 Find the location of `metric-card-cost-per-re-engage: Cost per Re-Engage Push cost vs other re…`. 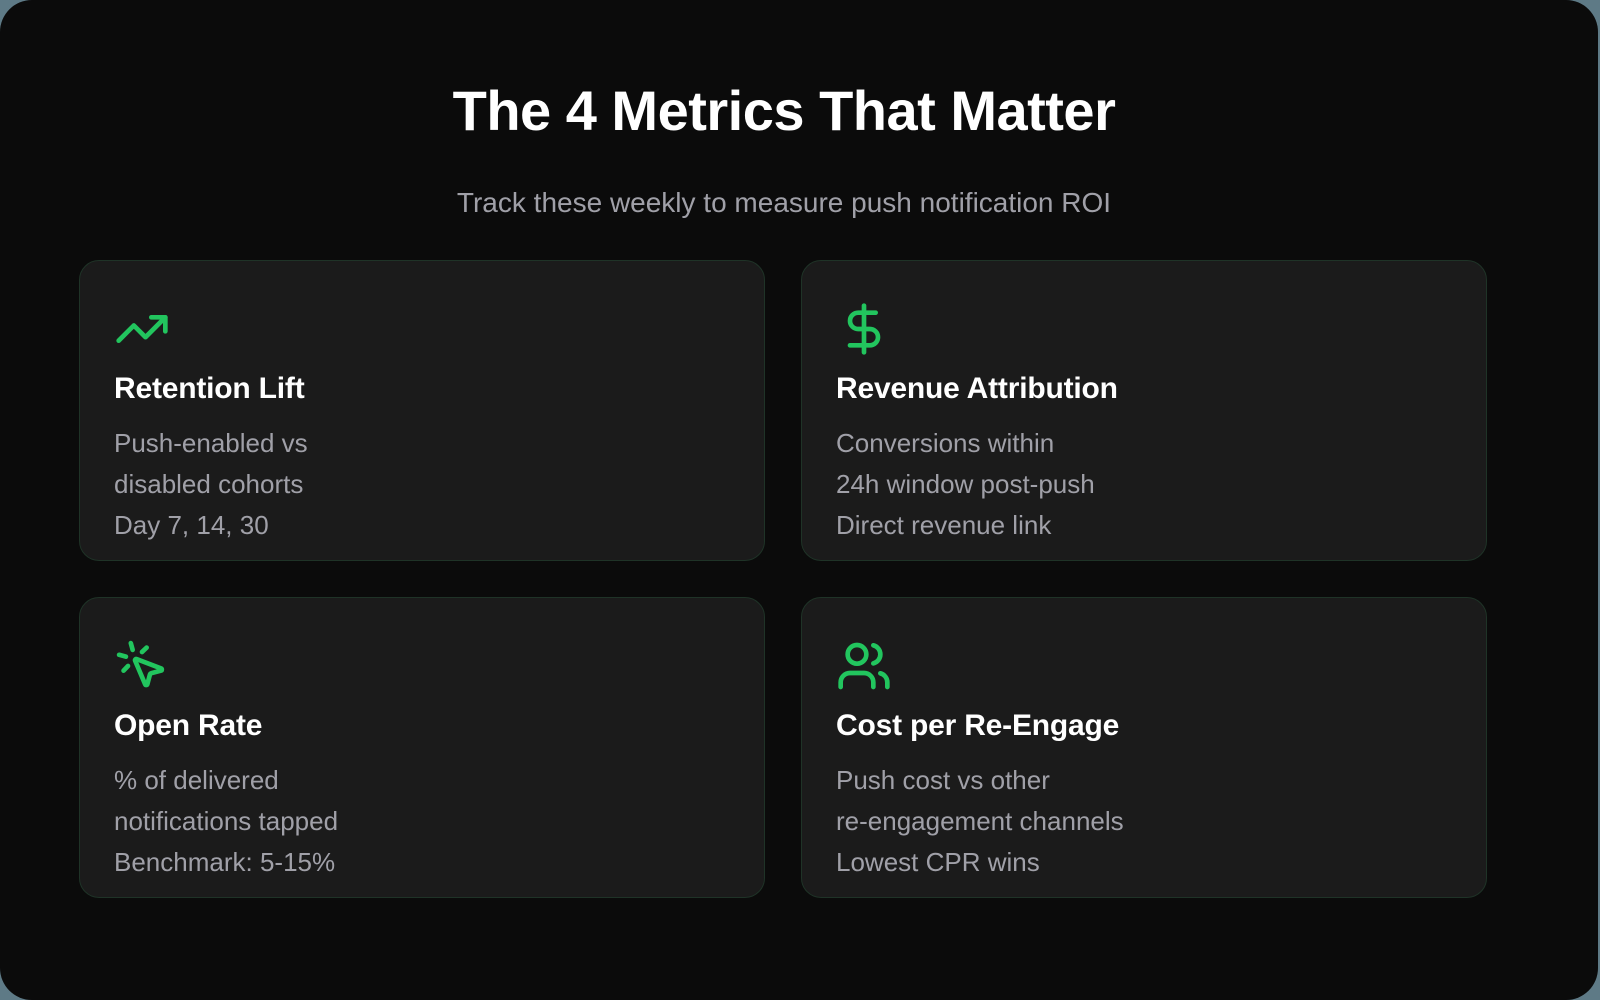

metric-card-cost-per-re-engage: Cost per Re-Engage Push cost vs other re… is located at coordinates (1144, 747).